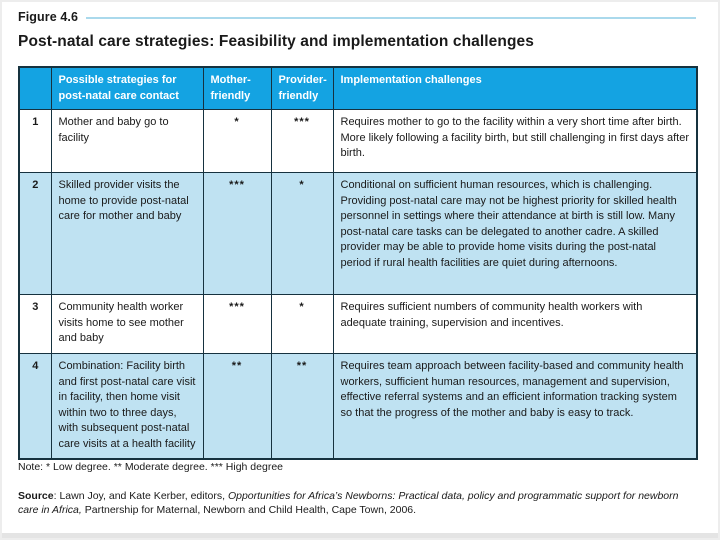  Describe the element at coordinates (237, 406) in the screenshot. I see `mother-friendly-rating: **` at that location.